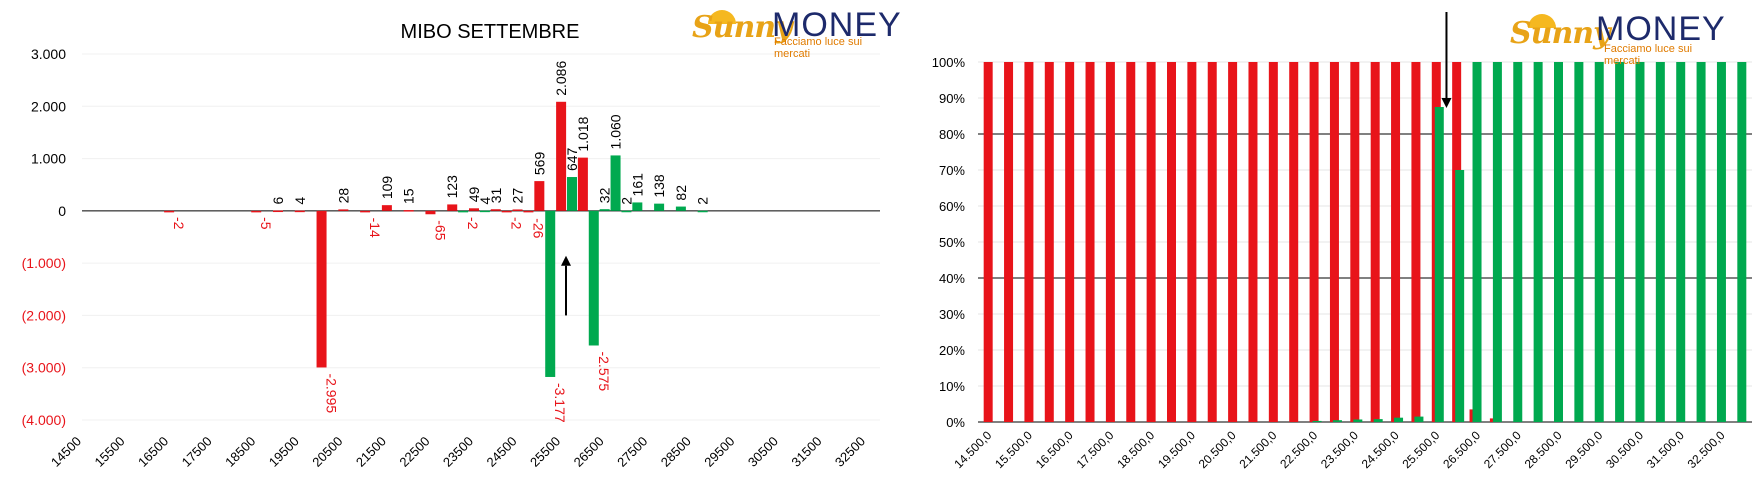  Describe the element at coordinates (952, 314) in the screenshot. I see `y-tick-label: 30%` at that location.